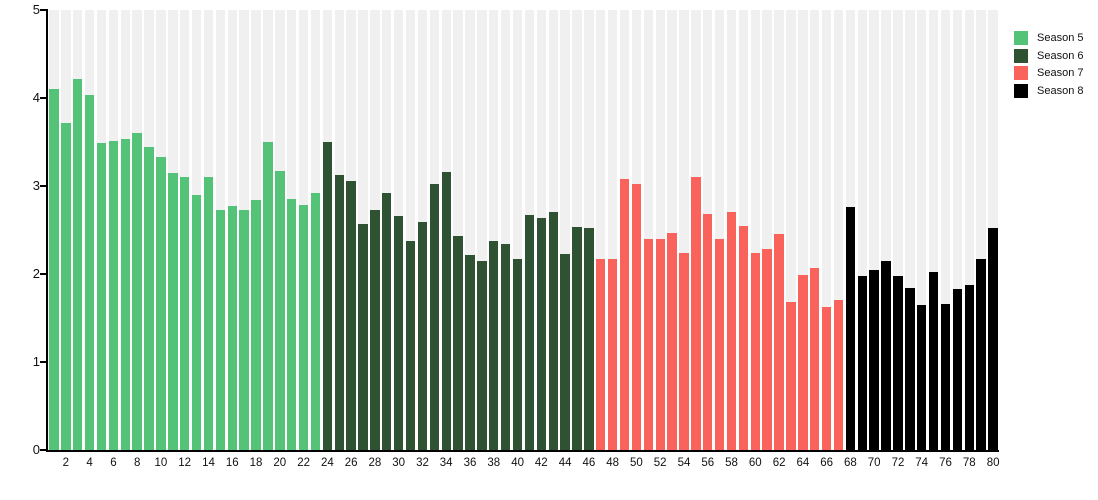 The height and width of the screenshot is (500, 1098). I want to click on x-tick-label: 72, so click(898, 463).